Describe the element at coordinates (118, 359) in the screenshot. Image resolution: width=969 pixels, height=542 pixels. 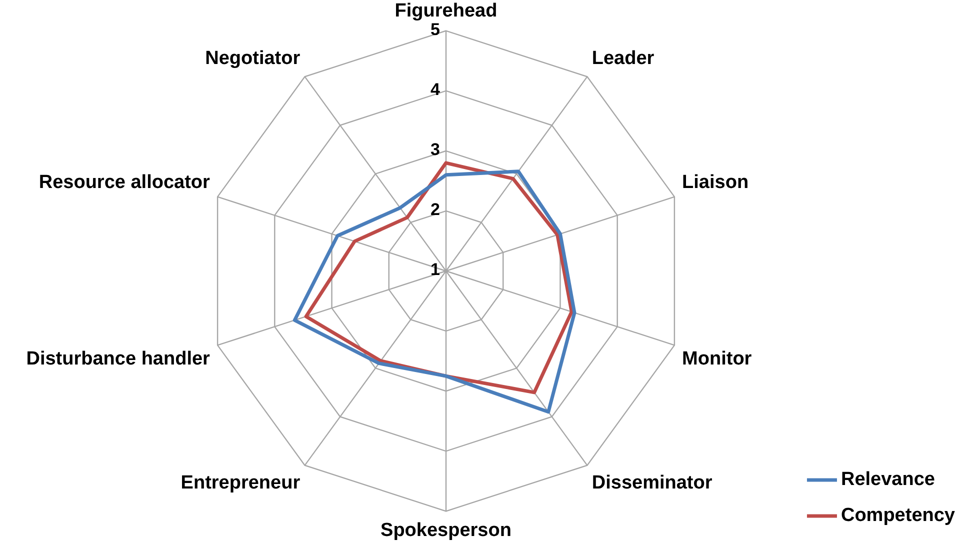
I see `spoke-label: Disturbance handler` at that location.